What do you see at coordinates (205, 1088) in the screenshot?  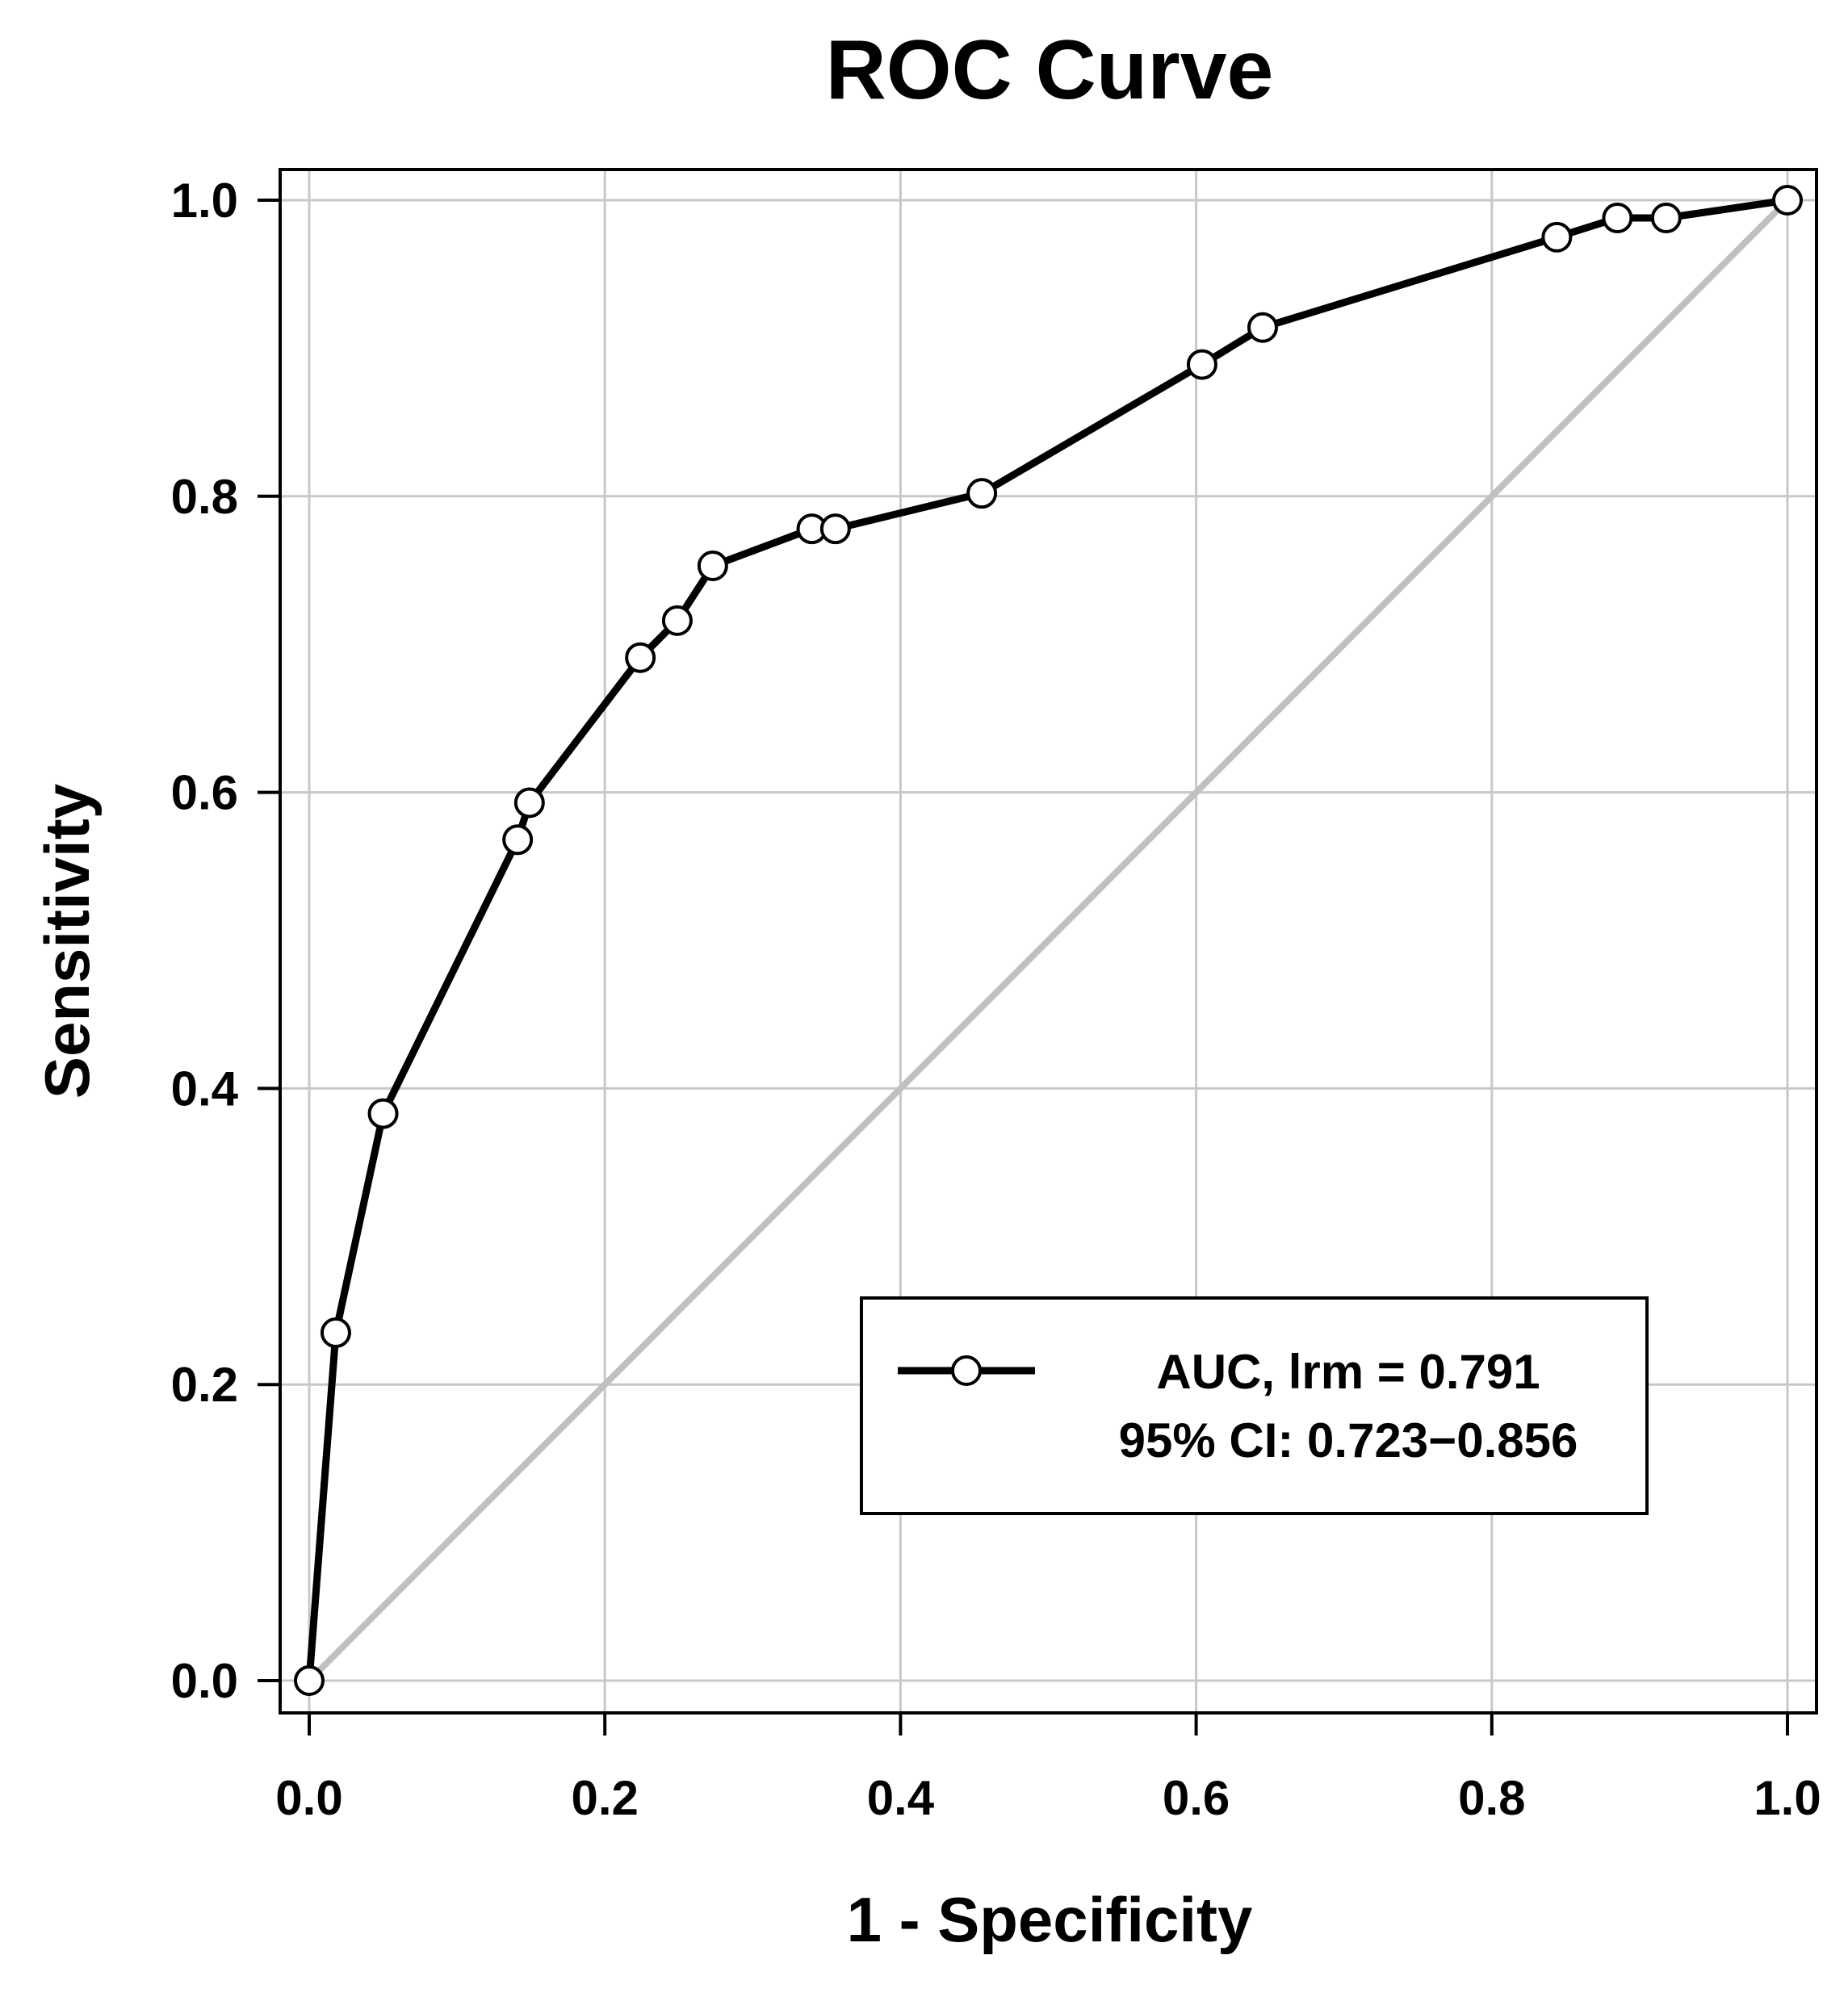 I see `y-tick-label-2: 0.4` at bounding box center [205, 1088].